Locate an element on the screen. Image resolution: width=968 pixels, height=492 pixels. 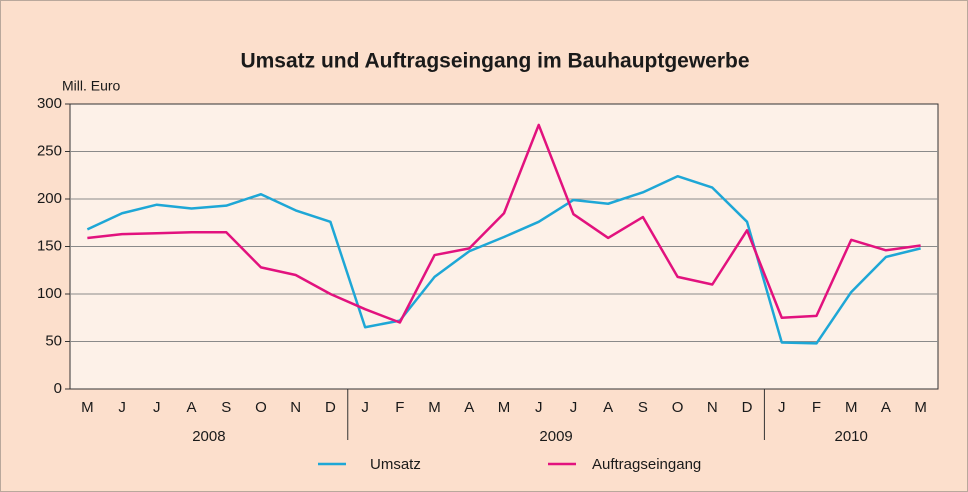
group-label: 2009 is located at coordinates (555, 436).